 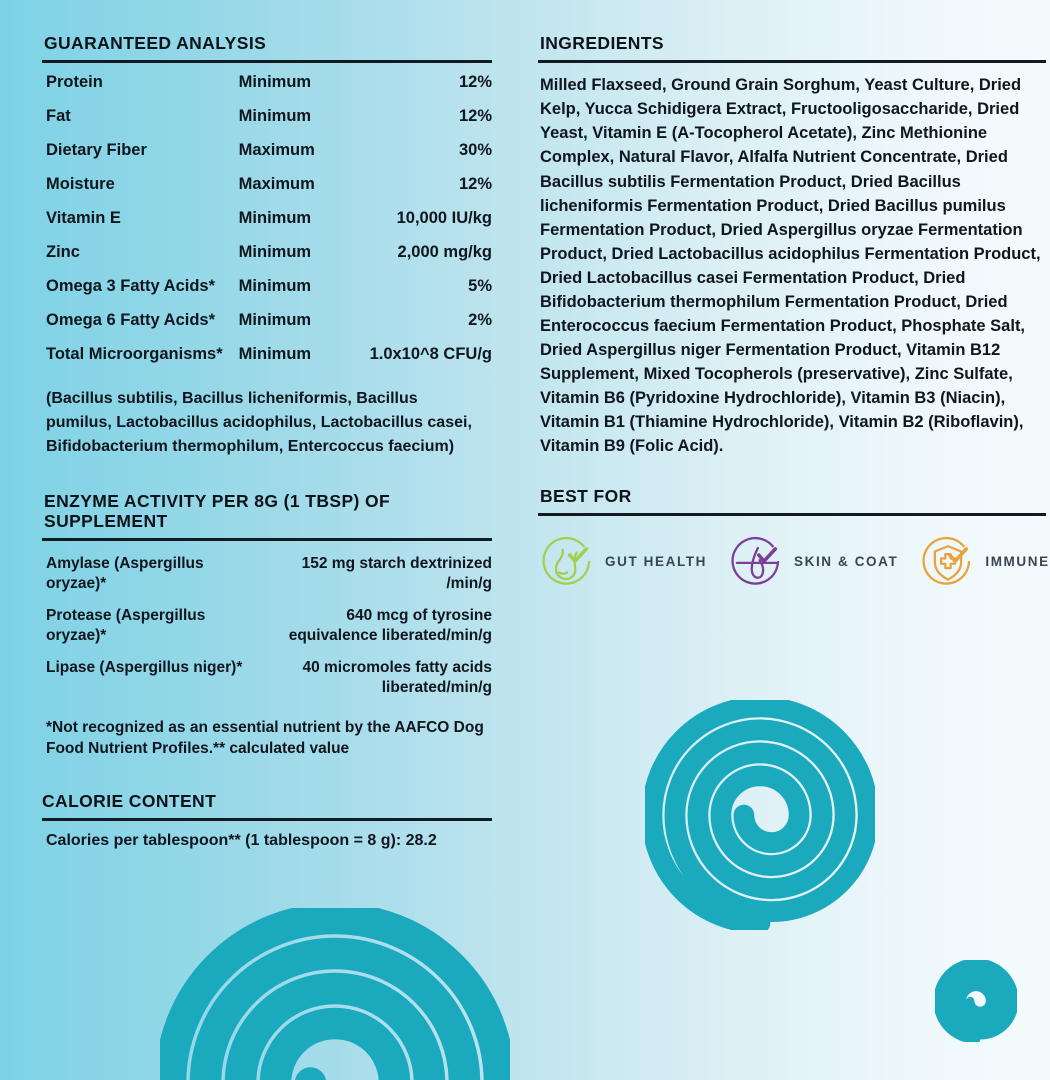 I want to click on guaranteed-analysis-heading: GUARANTEED ANALYSIS, so click(x=155, y=43).